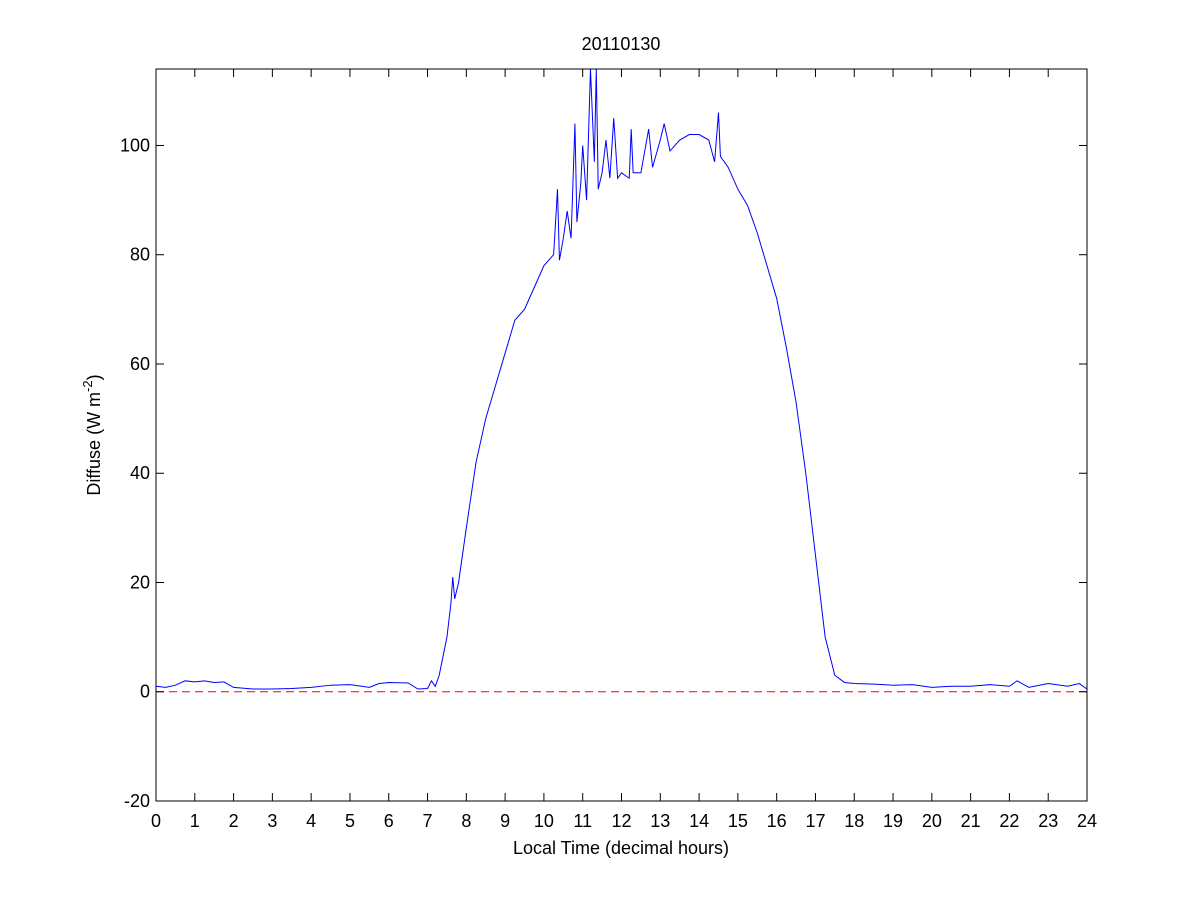 This screenshot has height=900, width=1201. What do you see at coordinates (466, 821) in the screenshot?
I see `x-tick-label: 8` at bounding box center [466, 821].